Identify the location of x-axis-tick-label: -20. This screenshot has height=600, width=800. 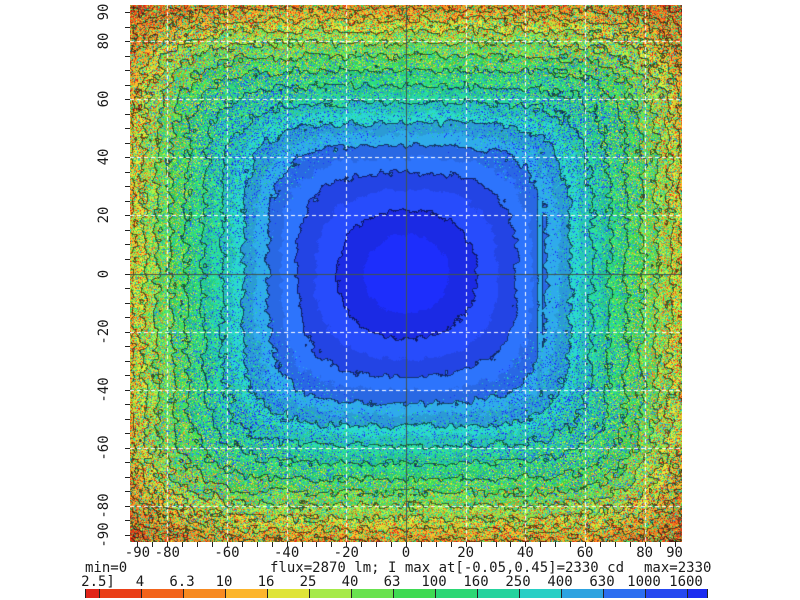
(346, 553).